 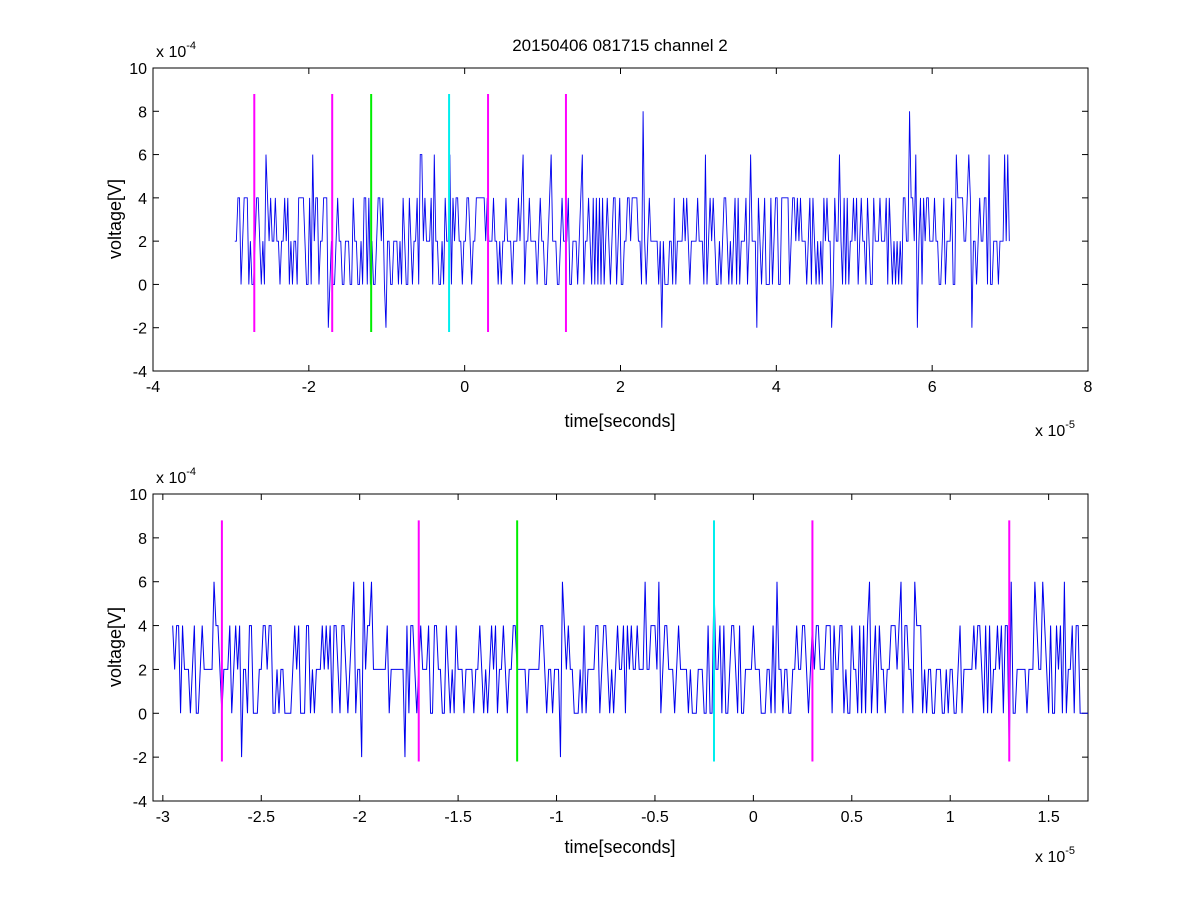 I want to click on plot-bottom-xtick-label: -0.5, so click(x=655, y=817).